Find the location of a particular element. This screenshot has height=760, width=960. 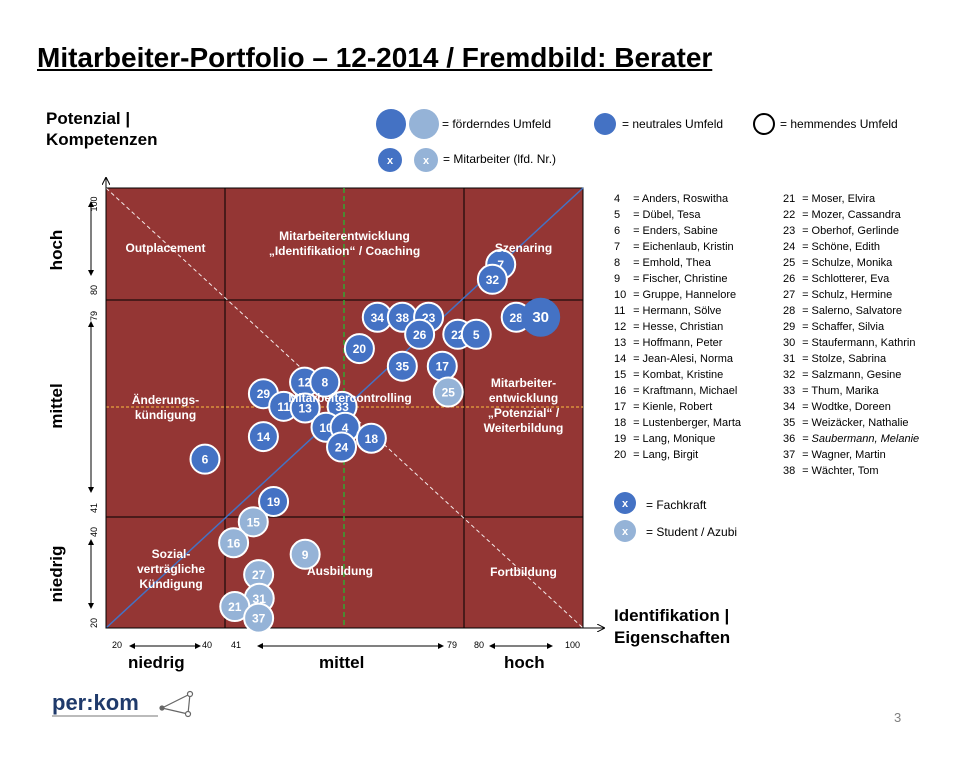

legend-marker-light-text: x is located at coordinates (426, 161).